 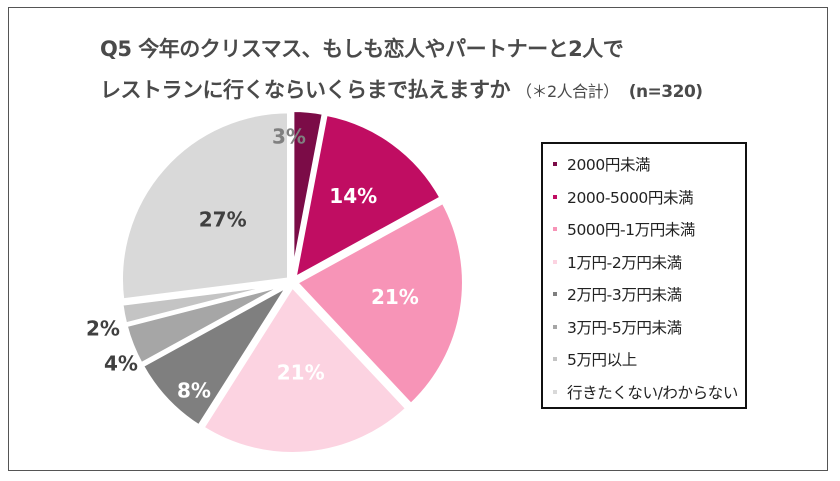 What do you see at coordinates (652, 392) in the screenshot?
I see `legend-label: 行きたくない/わからない` at bounding box center [652, 392].